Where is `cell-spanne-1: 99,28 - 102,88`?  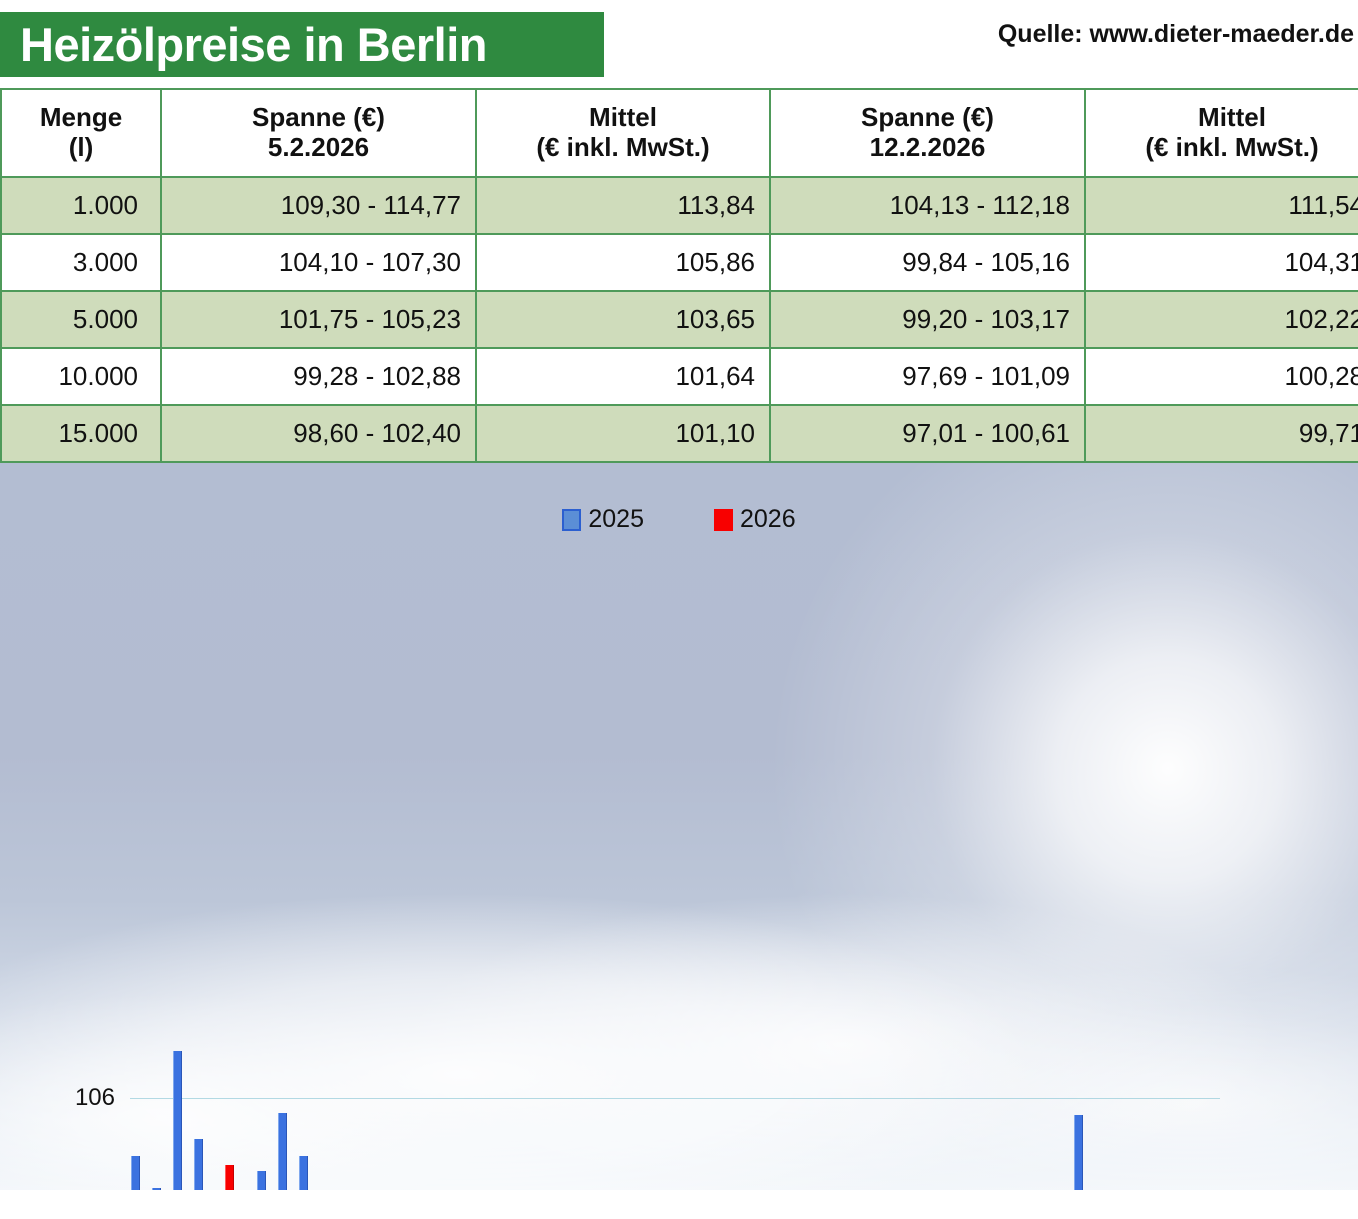 cell-spanne-1: 99,28 - 102,88 is located at coordinates (318, 376).